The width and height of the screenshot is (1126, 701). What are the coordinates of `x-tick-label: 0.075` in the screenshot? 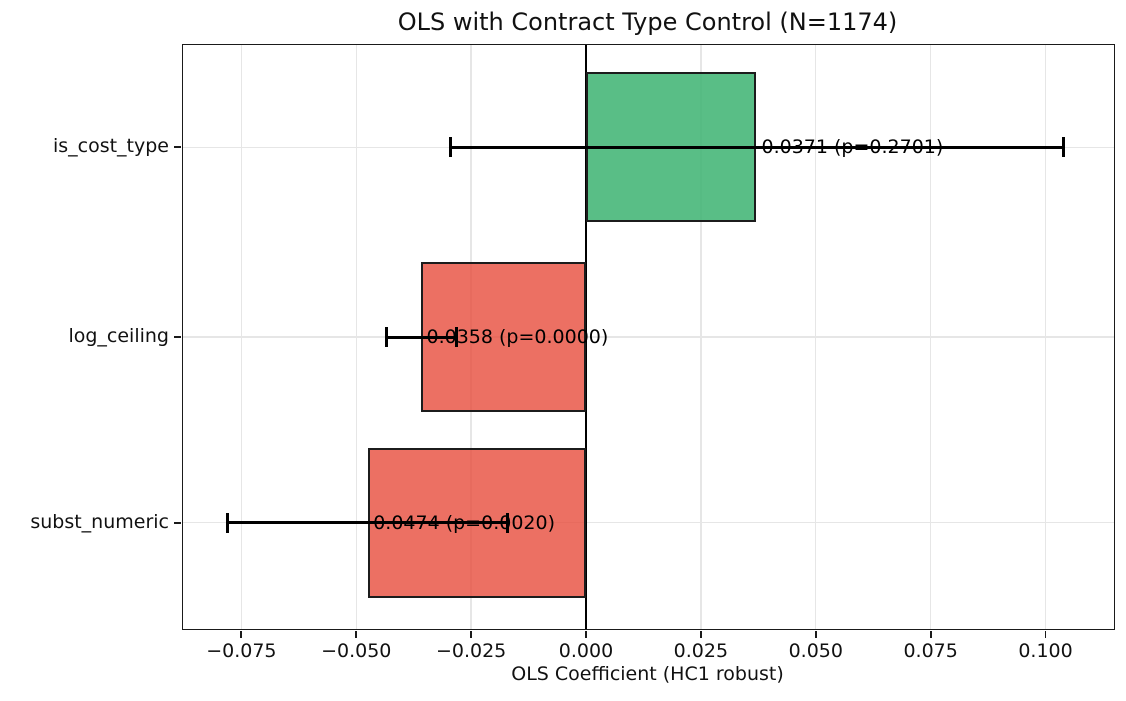 It's located at (930, 651).